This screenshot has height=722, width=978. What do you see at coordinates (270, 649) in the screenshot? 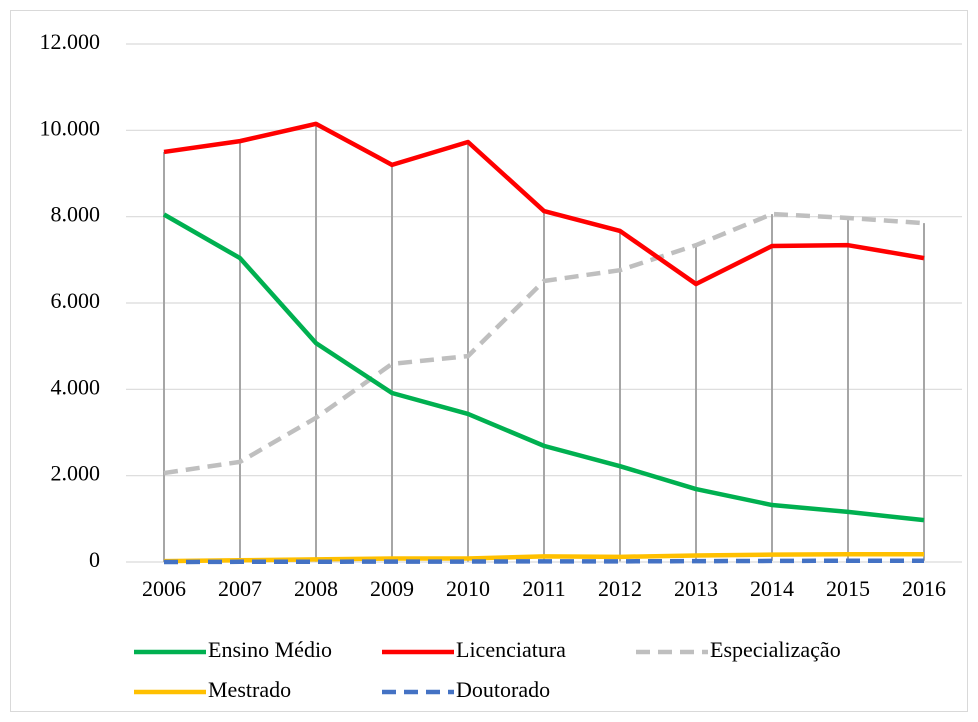
I see `legend-label: Ensino Médio` at bounding box center [270, 649].